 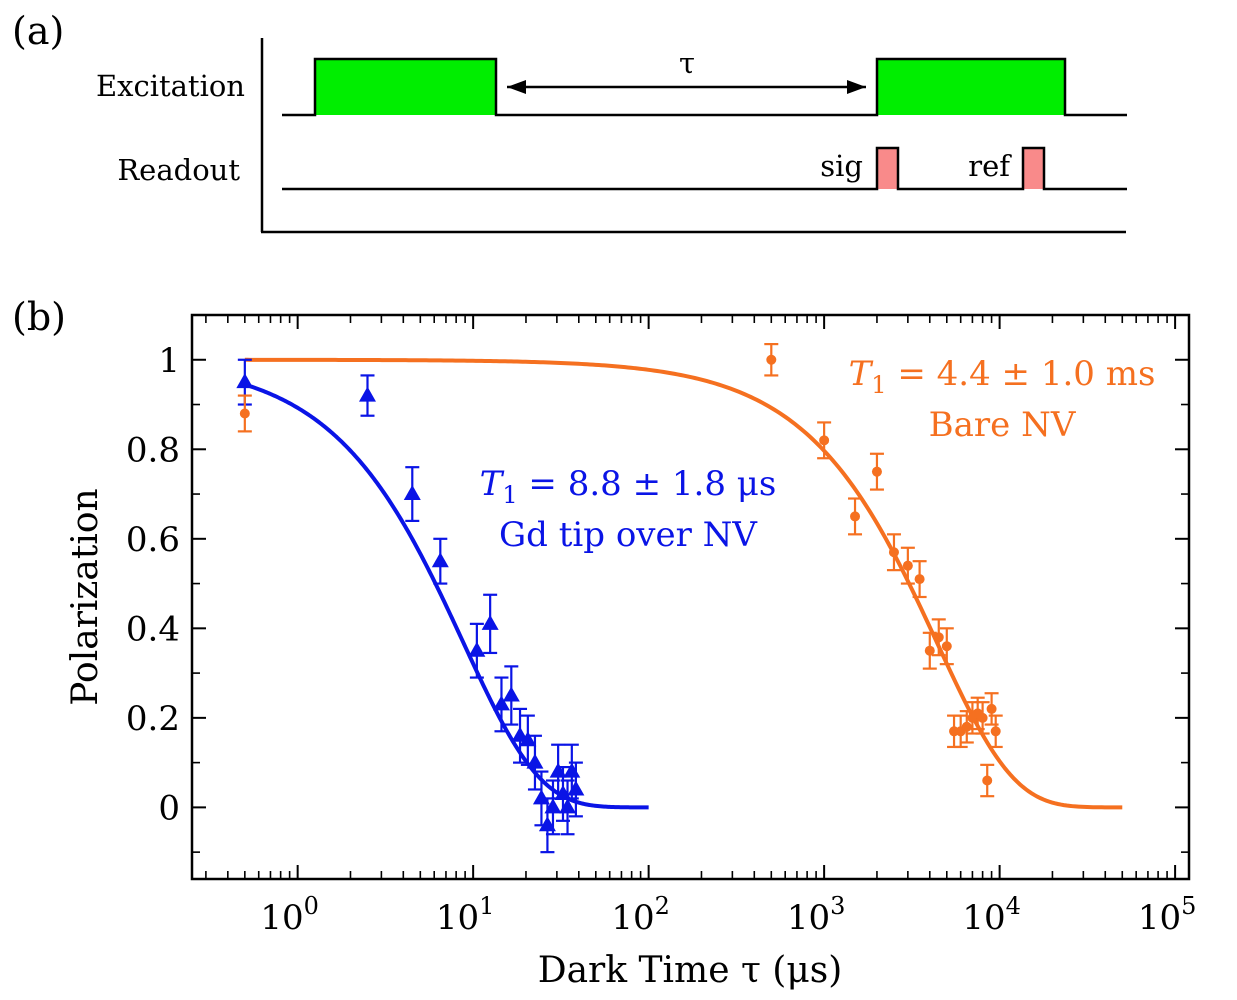 What do you see at coordinates (153, 719) in the screenshot?
I see `y-tick-label: 0.2` at bounding box center [153, 719].